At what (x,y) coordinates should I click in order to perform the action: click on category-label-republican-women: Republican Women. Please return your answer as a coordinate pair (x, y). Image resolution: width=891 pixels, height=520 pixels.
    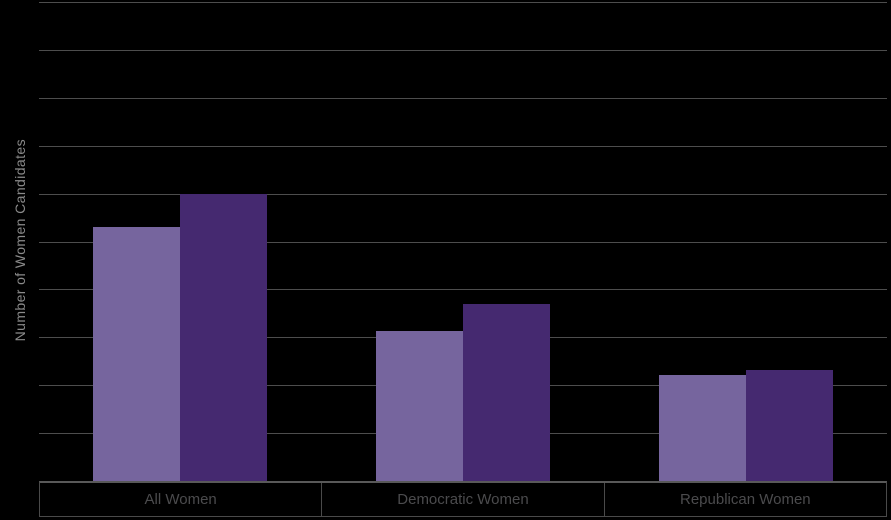
    Looking at the image, I should click on (744, 499).